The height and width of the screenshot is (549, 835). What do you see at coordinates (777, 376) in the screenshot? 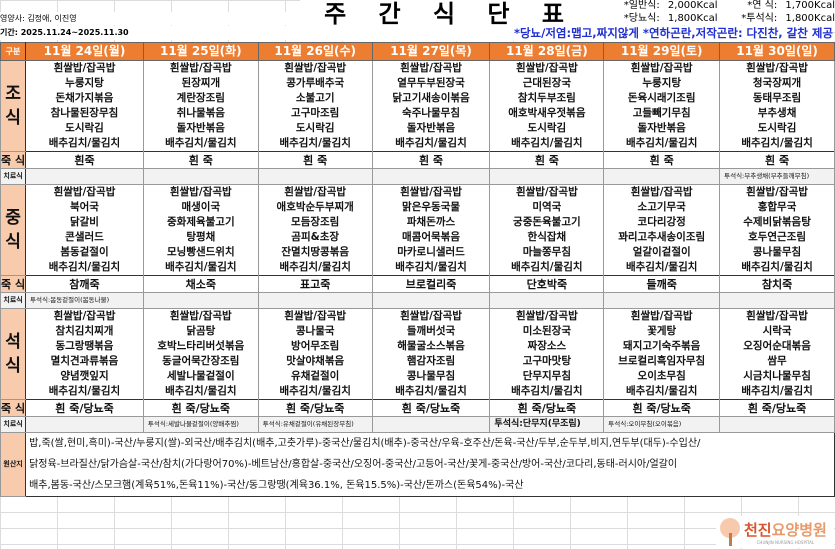
I see `menu-item: 시금치나물무침` at bounding box center [777, 376].